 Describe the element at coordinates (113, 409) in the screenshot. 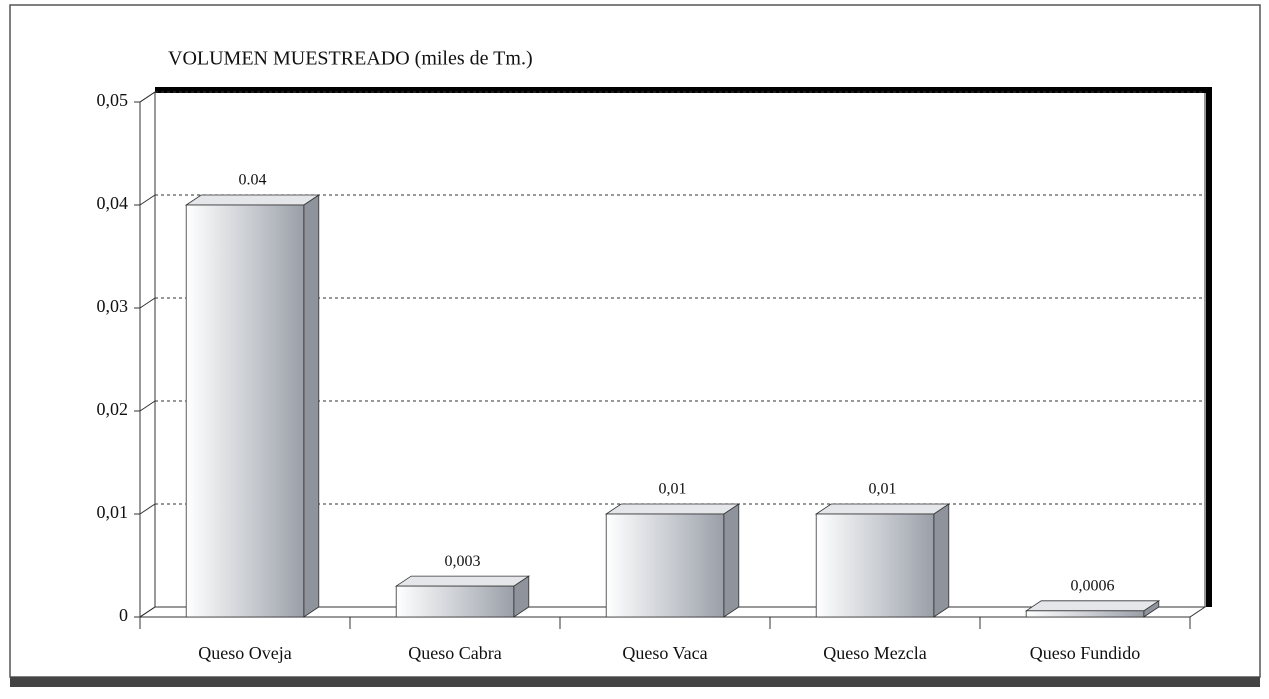

I see `y-tick-label: 0,02` at that location.